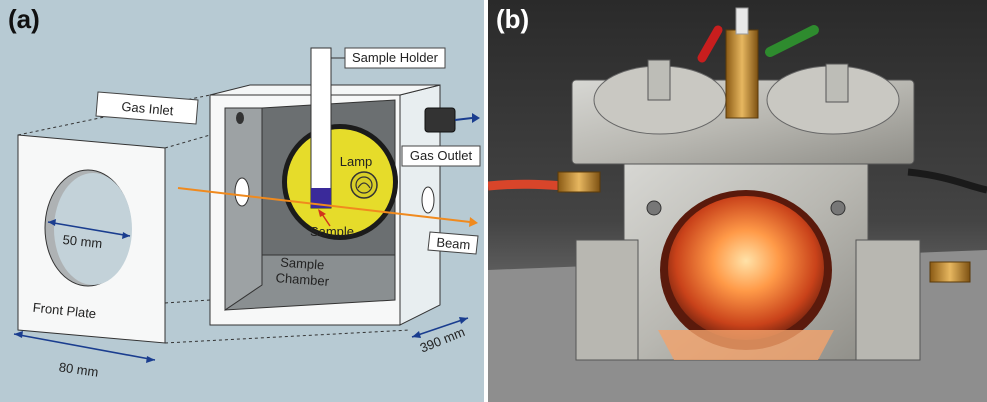 This screenshot has height=402, width=987. What do you see at coordinates (607, 300) in the screenshot?
I see `side-mount-left` at bounding box center [607, 300].